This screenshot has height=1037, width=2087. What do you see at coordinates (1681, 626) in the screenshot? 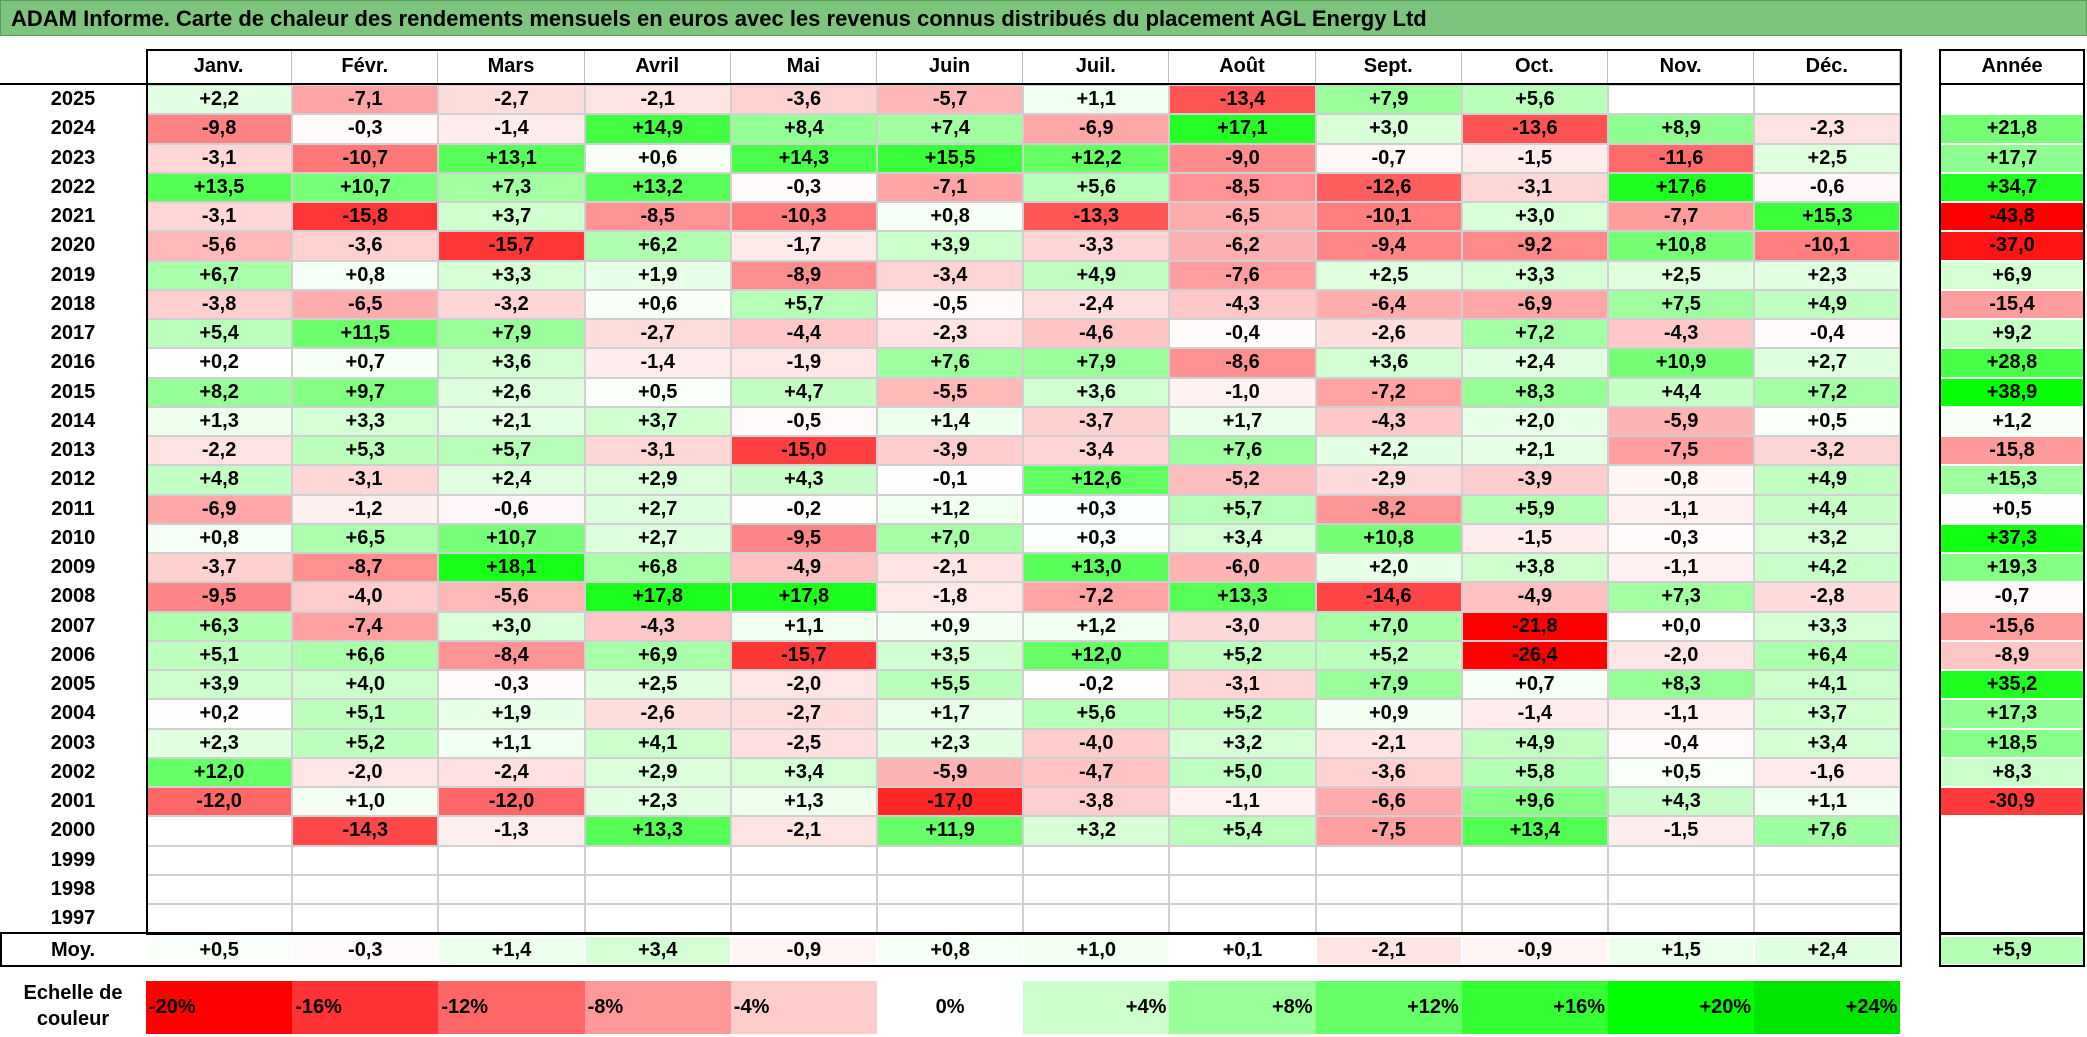
I see `heatmap-cell: +0,0` at bounding box center [1681, 626].